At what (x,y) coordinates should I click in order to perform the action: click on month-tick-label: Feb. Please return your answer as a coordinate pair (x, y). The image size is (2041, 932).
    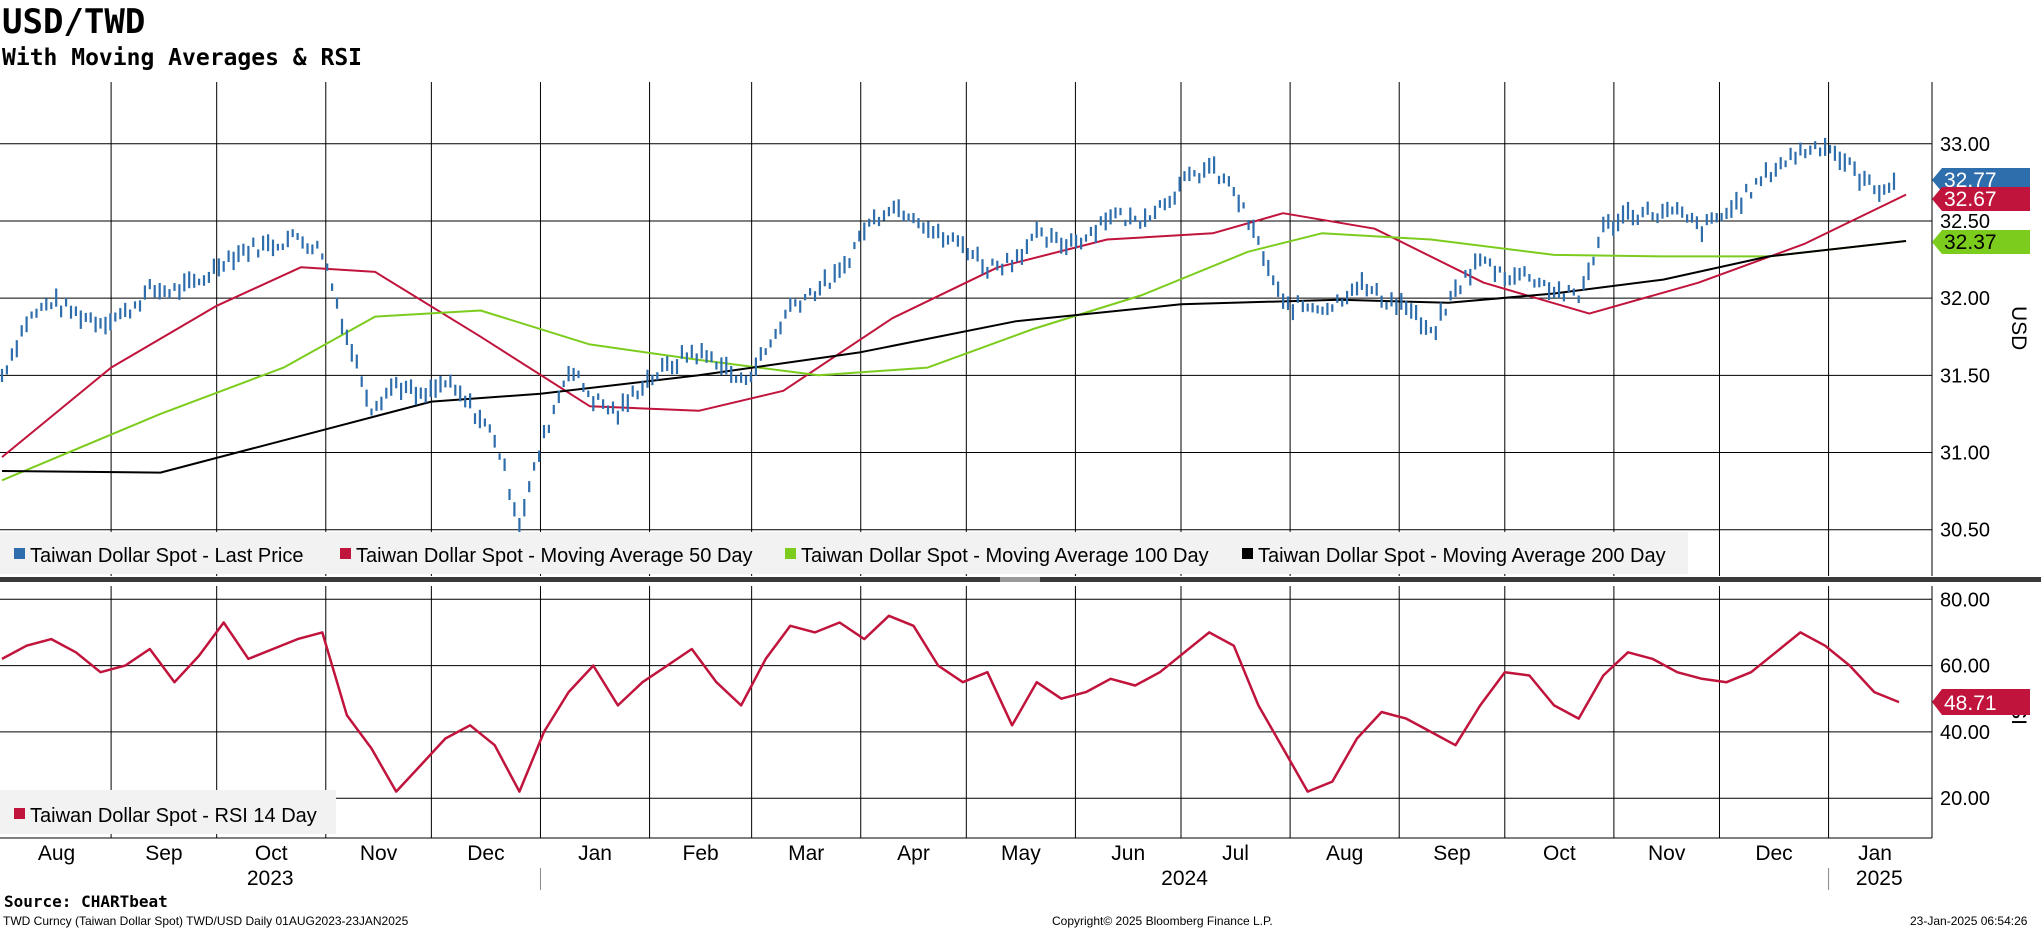
    Looking at the image, I should click on (701, 853).